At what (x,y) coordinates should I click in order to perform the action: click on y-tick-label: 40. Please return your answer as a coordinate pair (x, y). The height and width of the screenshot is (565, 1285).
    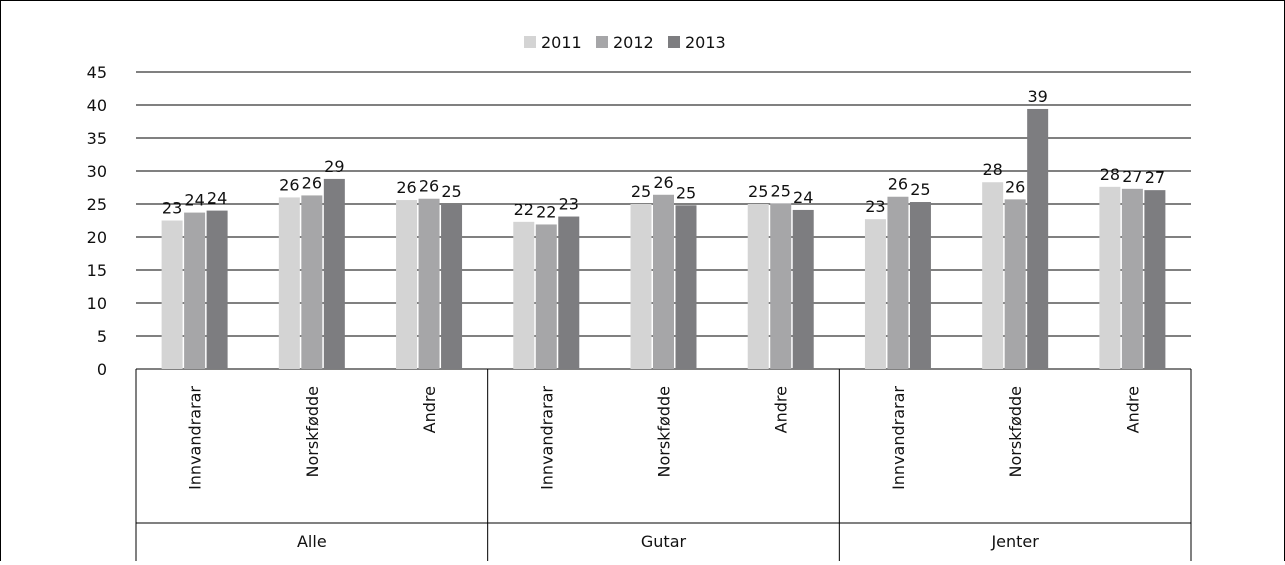
    Looking at the image, I should click on (97, 105).